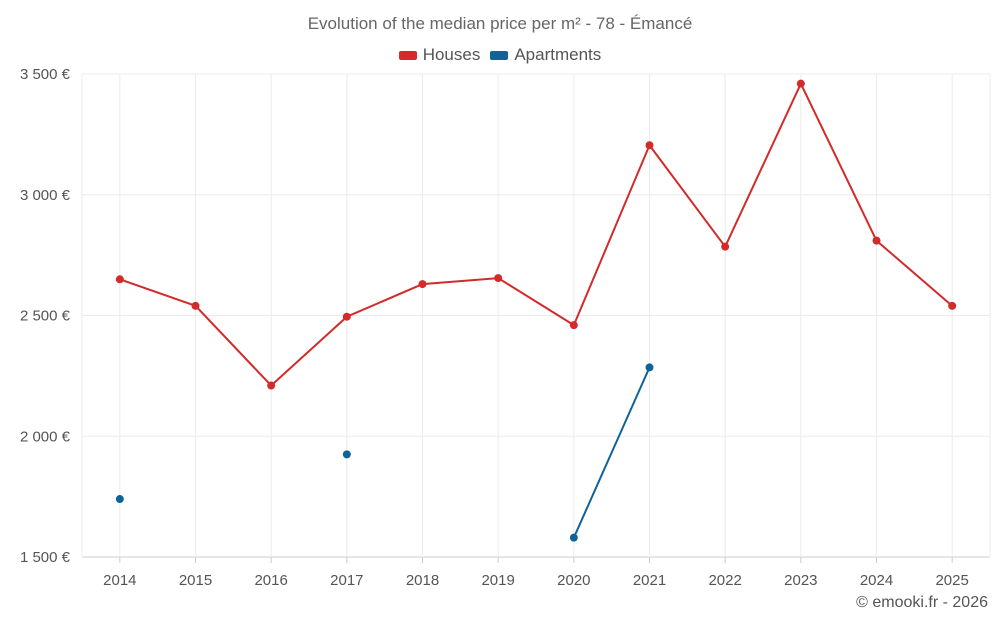 This screenshot has width=1000, height=625. I want to click on x-tick-label: 2020, so click(573, 580).